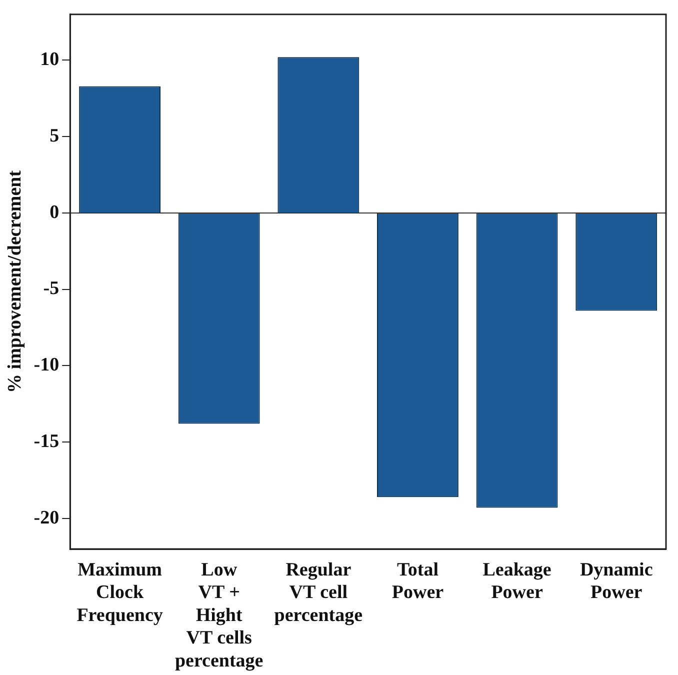 The height and width of the screenshot is (675, 678). Describe the element at coordinates (47, 365) in the screenshot. I see `y-tick-label: -10` at that location.